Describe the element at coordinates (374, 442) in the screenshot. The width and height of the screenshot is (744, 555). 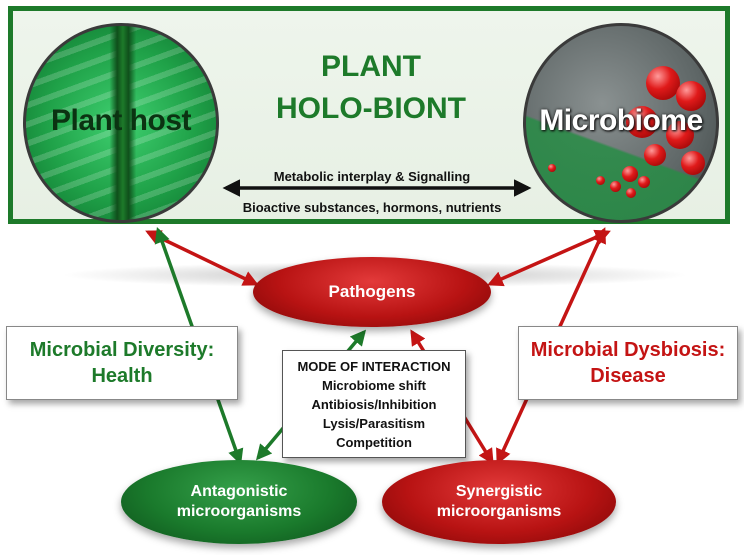
I see `mode-item: Competition` at that location.